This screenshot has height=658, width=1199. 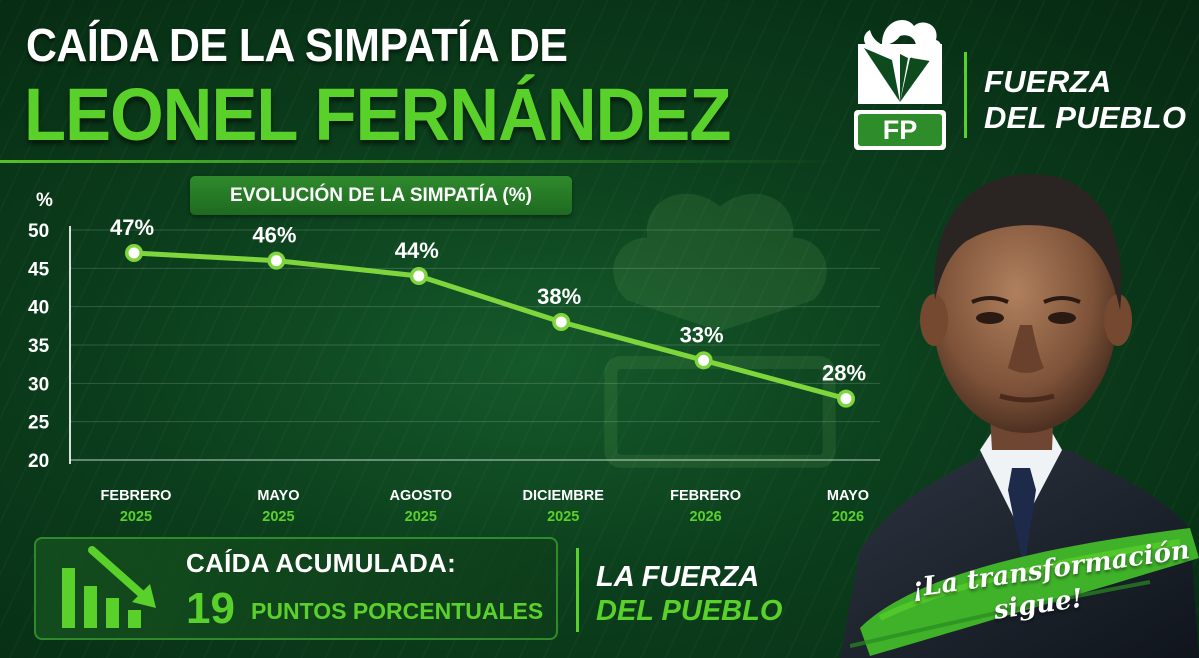 I want to click on brand-name-line2: DEL PUEBLO, so click(x=1085, y=117).